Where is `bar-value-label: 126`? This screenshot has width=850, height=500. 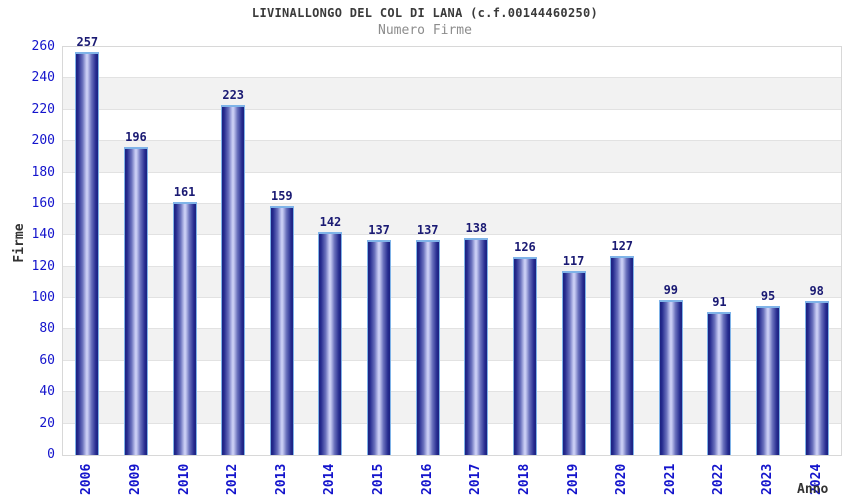
bar-value-label: 126 is located at coordinates (525, 247).